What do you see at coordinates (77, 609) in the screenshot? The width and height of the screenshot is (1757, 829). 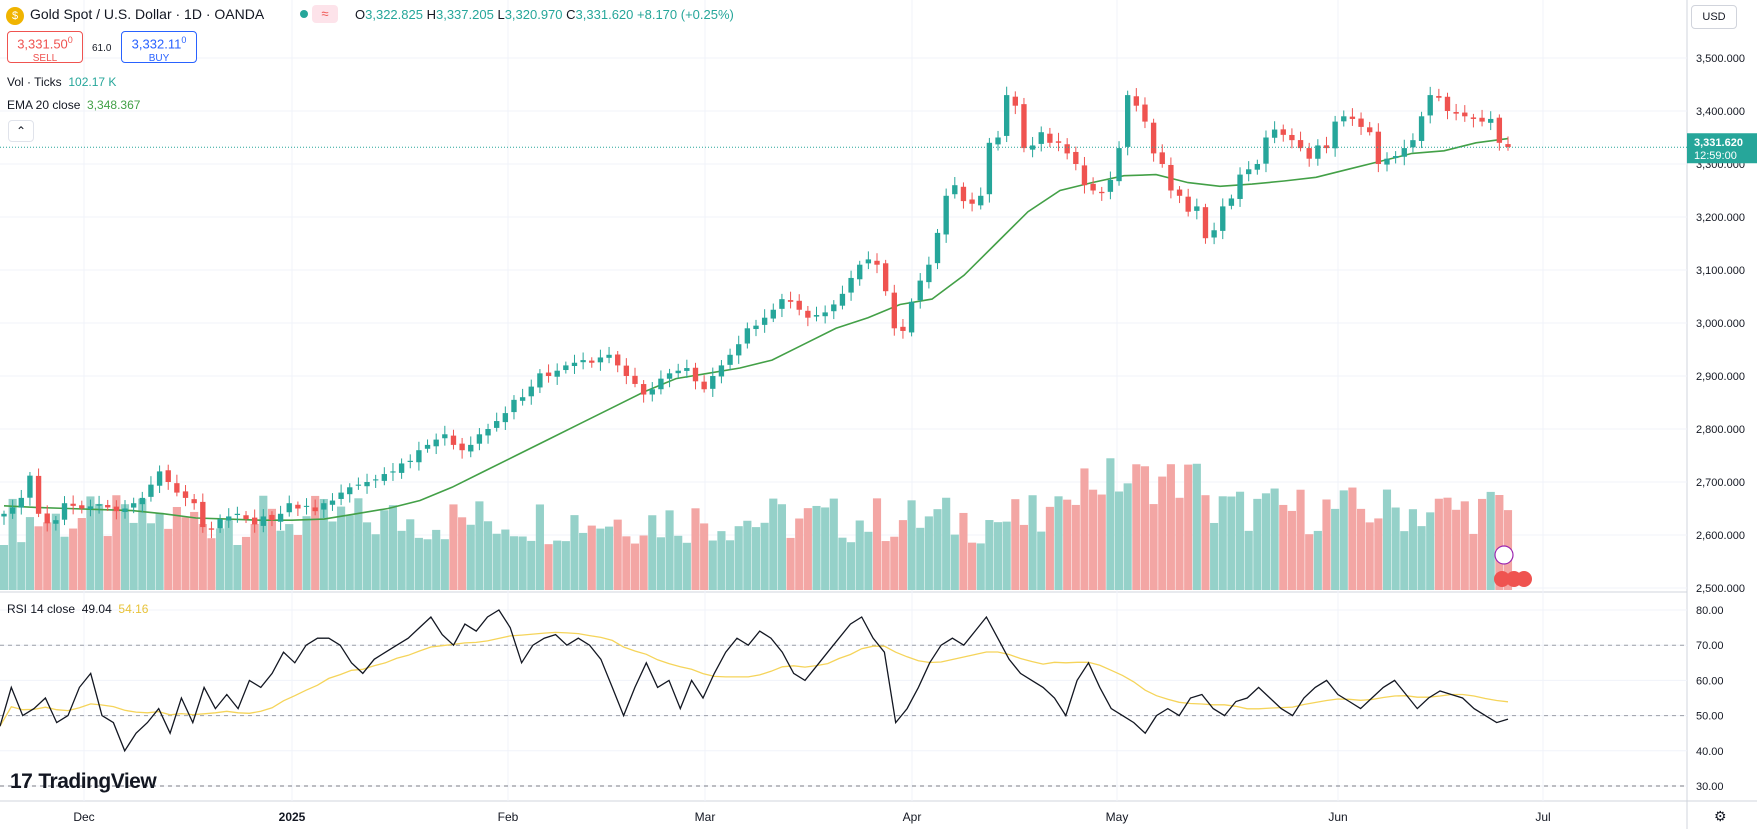 I see `rsi-legend: RSI 14 close 49.04 54.16` at bounding box center [77, 609].